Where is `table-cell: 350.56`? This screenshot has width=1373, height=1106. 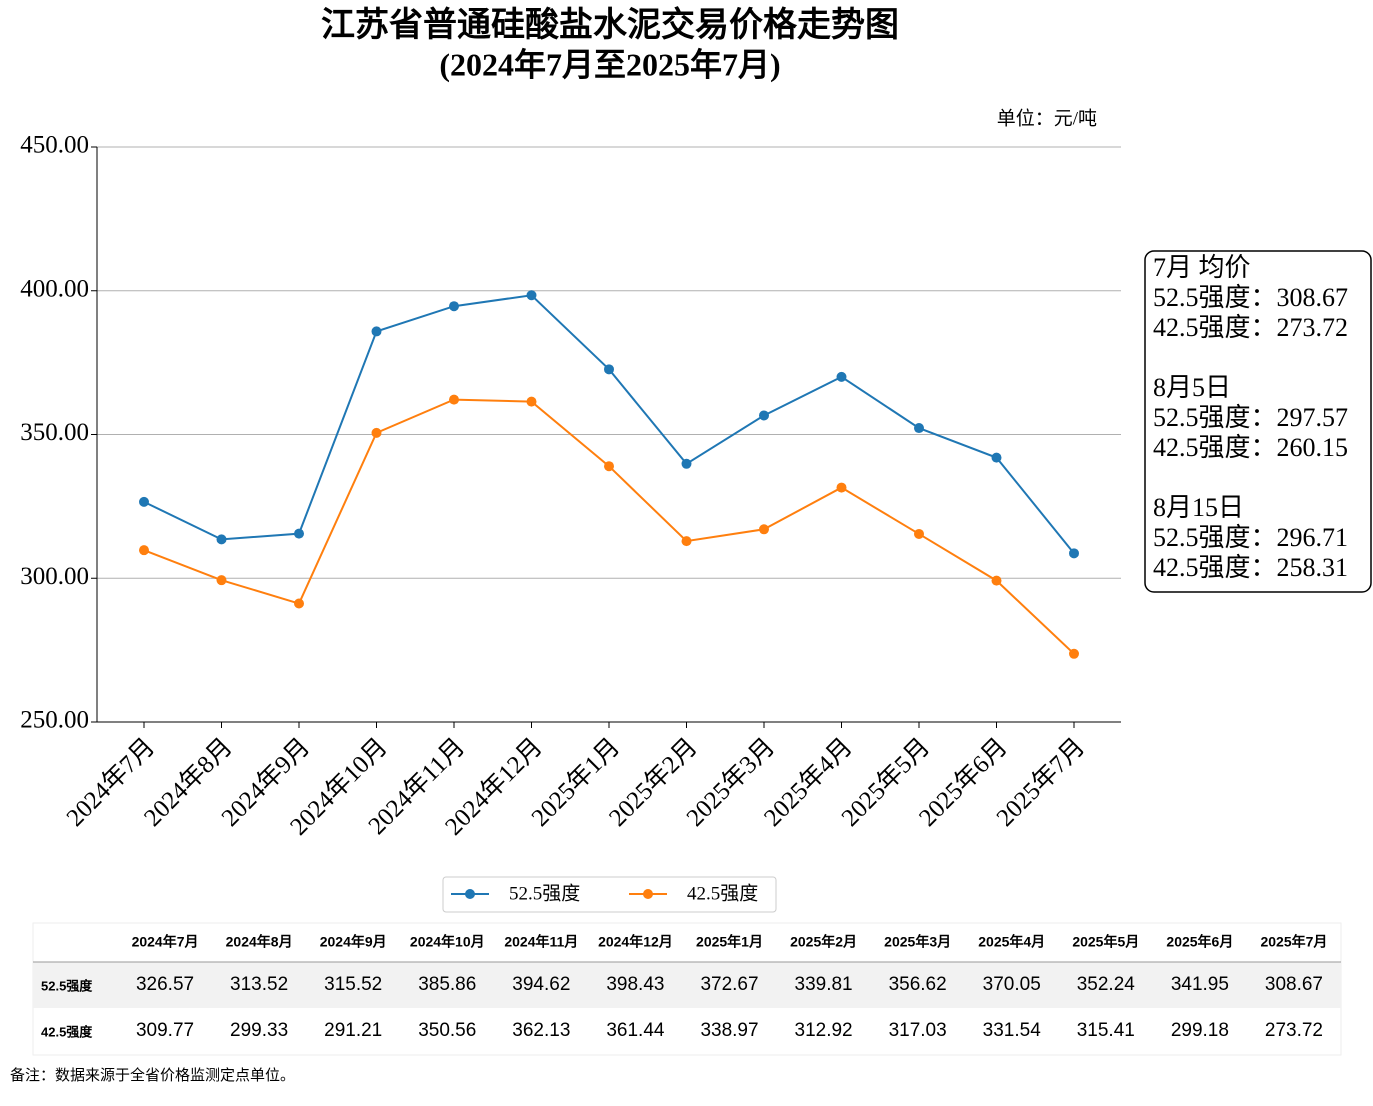 table-cell: 350.56 is located at coordinates (447, 1030).